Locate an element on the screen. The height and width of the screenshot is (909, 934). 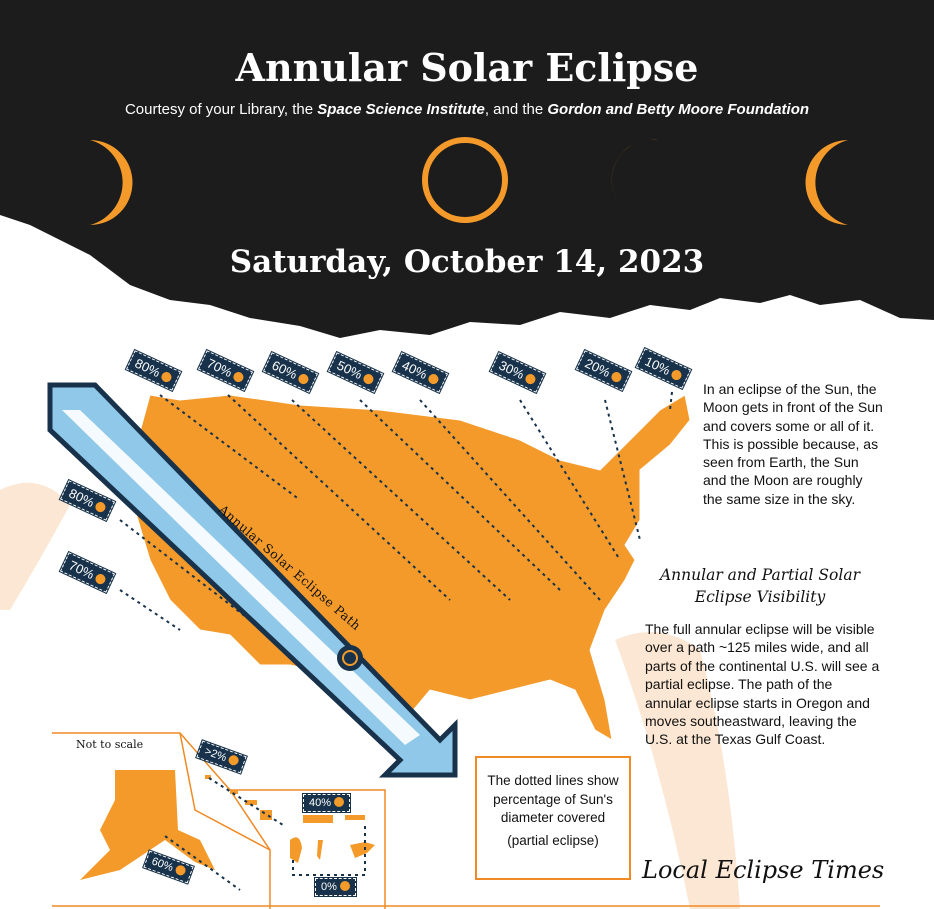
annular-ring-icon is located at coordinates (465, 180).